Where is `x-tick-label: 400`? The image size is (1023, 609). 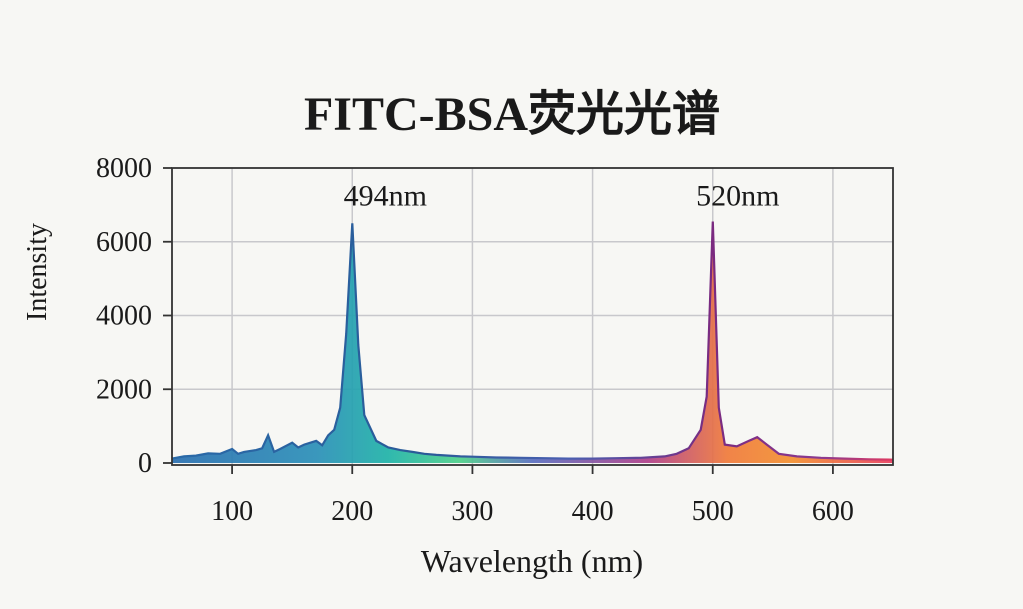
x-tick-label: 400 is located at coordinates (593, 511).